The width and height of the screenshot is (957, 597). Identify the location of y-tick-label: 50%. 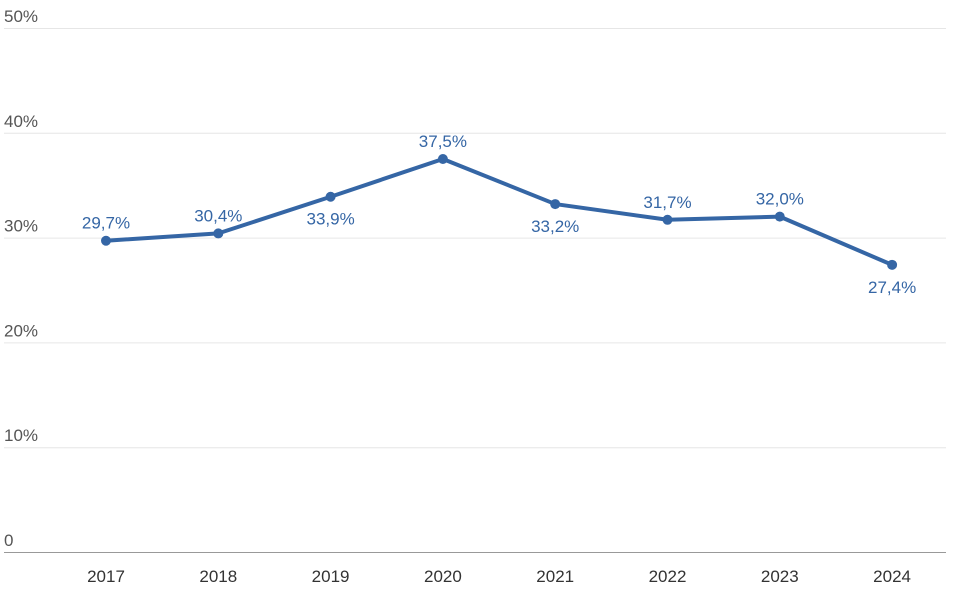
(21, 16).